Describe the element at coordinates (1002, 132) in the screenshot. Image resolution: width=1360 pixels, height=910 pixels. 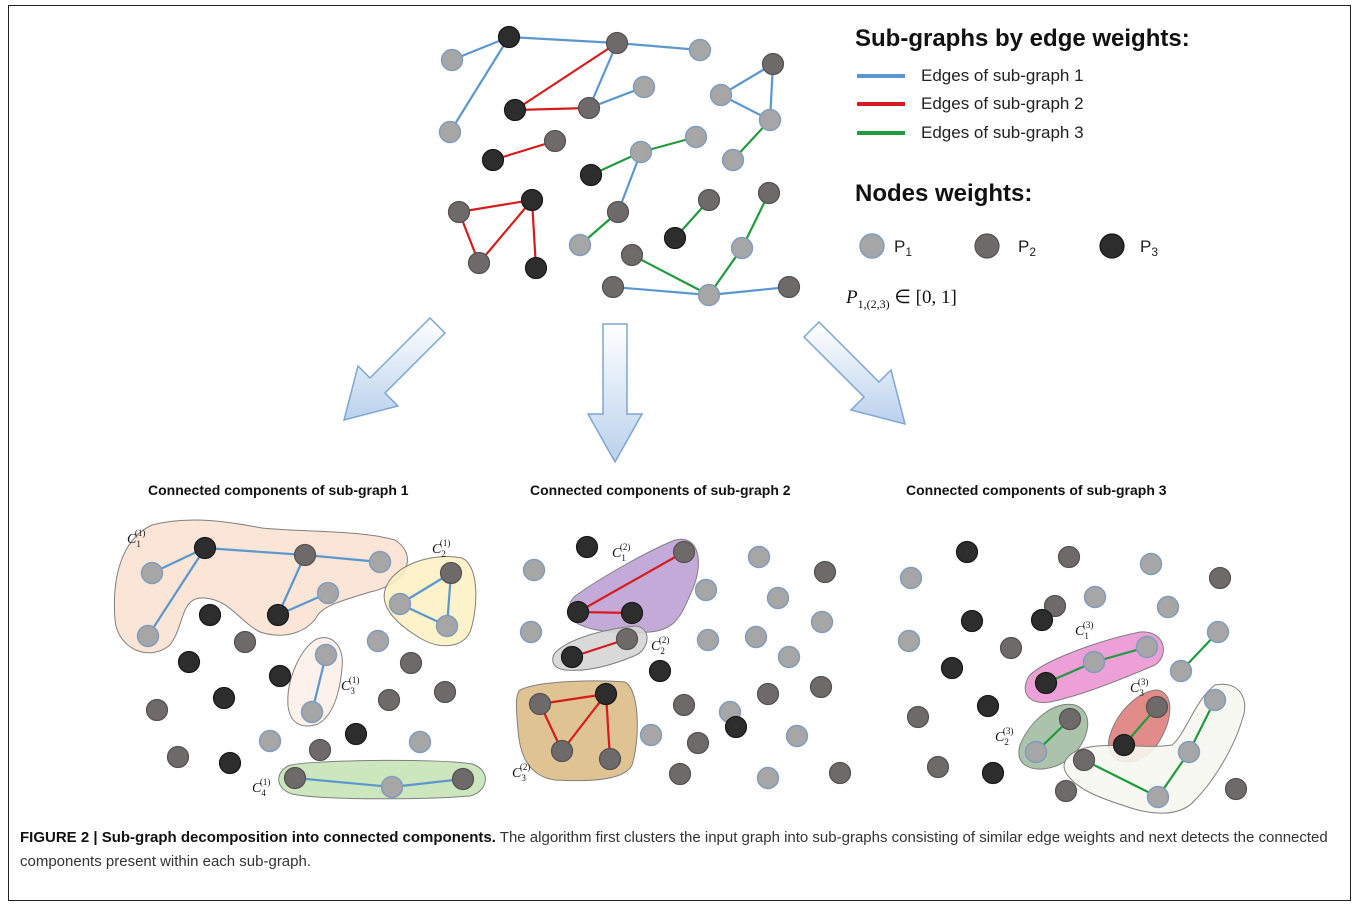
I see `legend-edge-label-3: Edges of sub-graph 3` at that location.